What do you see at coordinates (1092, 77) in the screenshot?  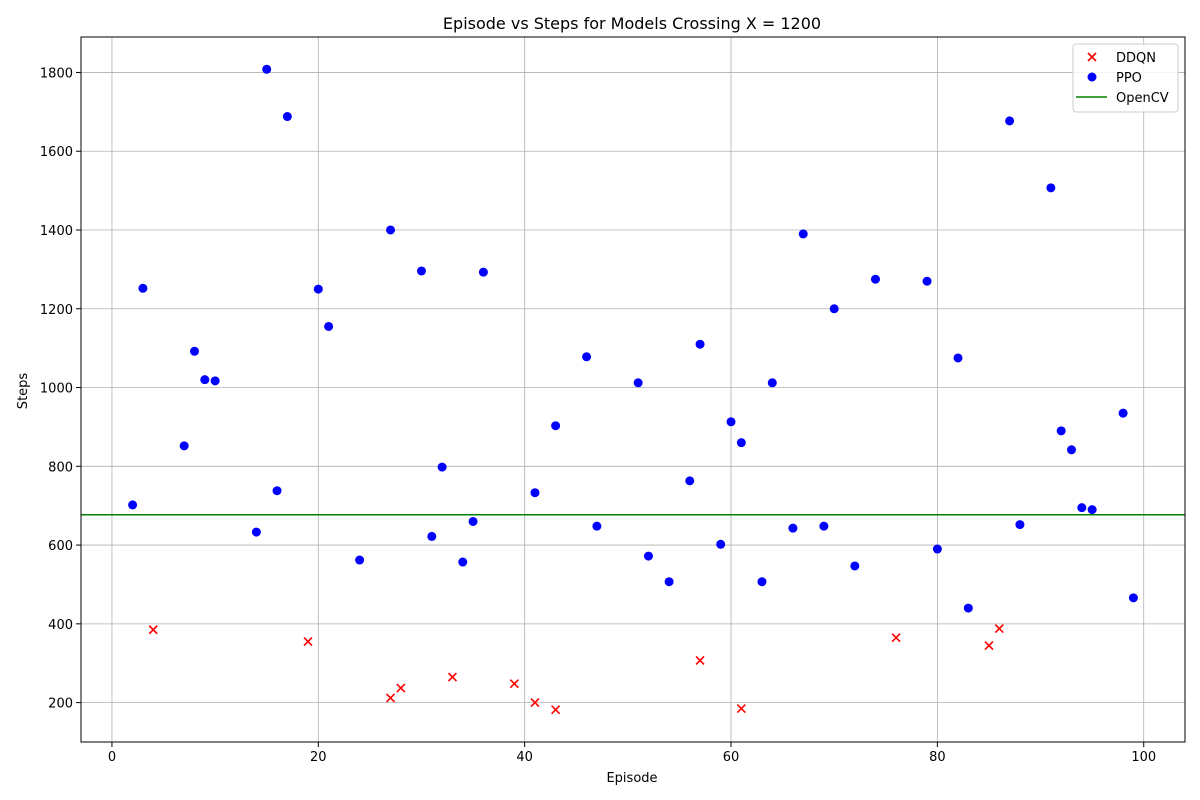 I see `legend-marker-ppo` at bounding box center [1092, 77].